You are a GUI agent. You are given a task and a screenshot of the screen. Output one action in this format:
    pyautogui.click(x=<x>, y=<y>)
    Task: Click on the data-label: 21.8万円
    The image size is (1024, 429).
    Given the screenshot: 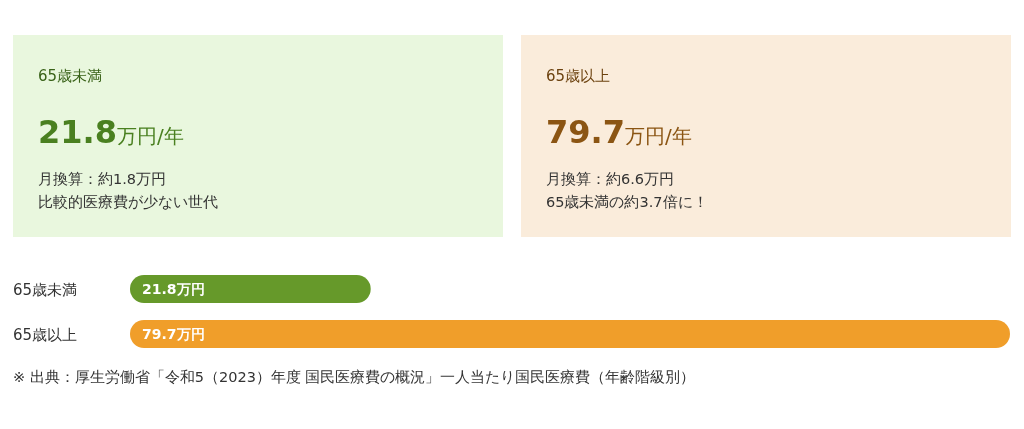 What is the action you would take?
    pyautogui.click(x=173, y=289)
    